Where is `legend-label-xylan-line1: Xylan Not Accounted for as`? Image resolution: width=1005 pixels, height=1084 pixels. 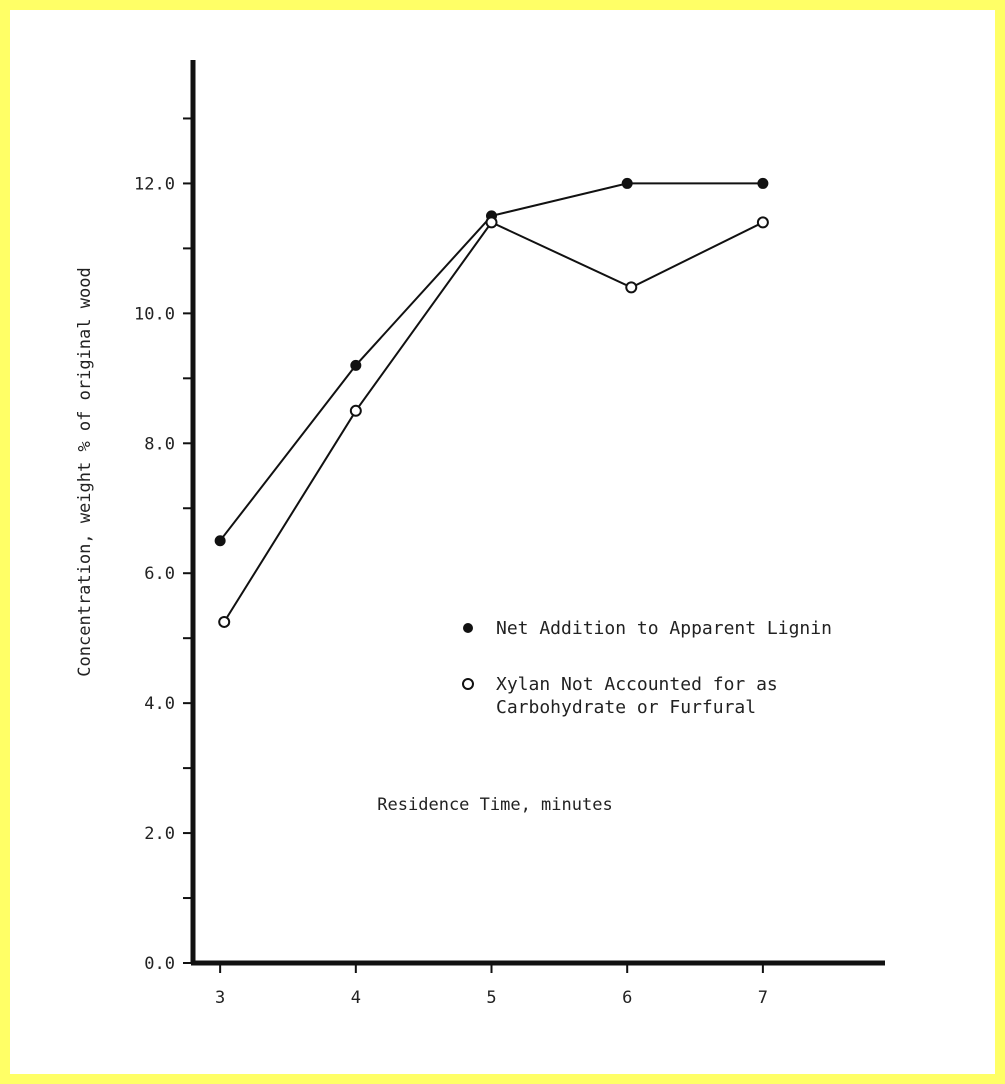
legend-label-xylan-line1: Xylan Not Accounted for as is located at coordinates (637, 684).